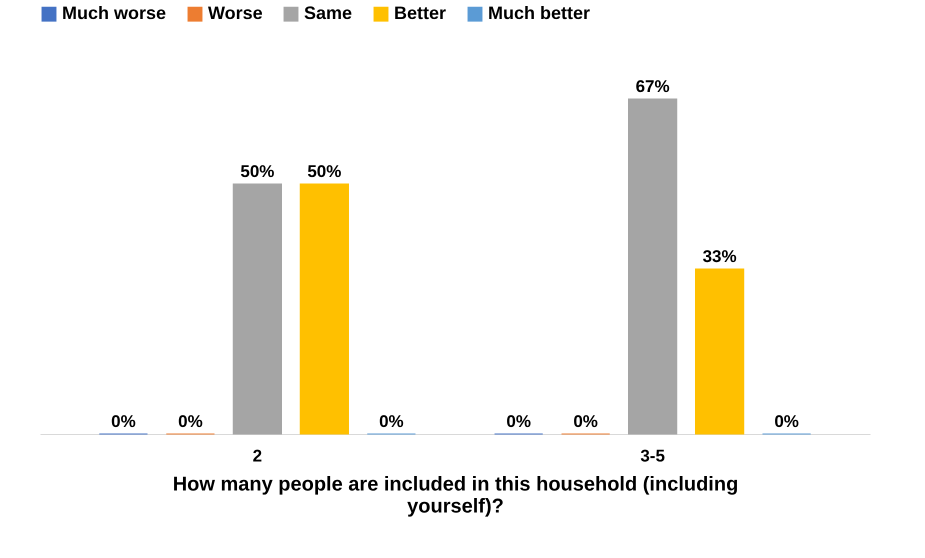 The height and width of the screenshot is (558, 925). Describe the element at coordinates (719, 256) in the screenshot. I see `data-label: 33%` at that location.